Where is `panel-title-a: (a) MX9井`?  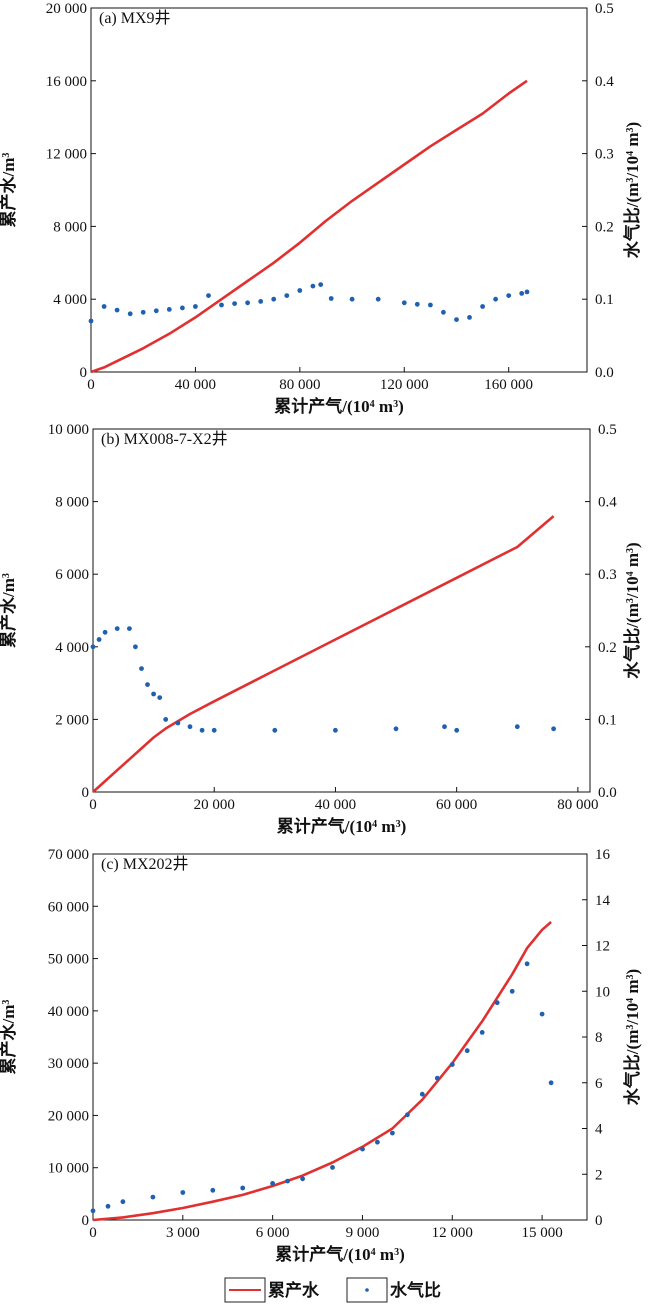
panel-title-a: (a) MX9井 is located at coordinates (135, 18).